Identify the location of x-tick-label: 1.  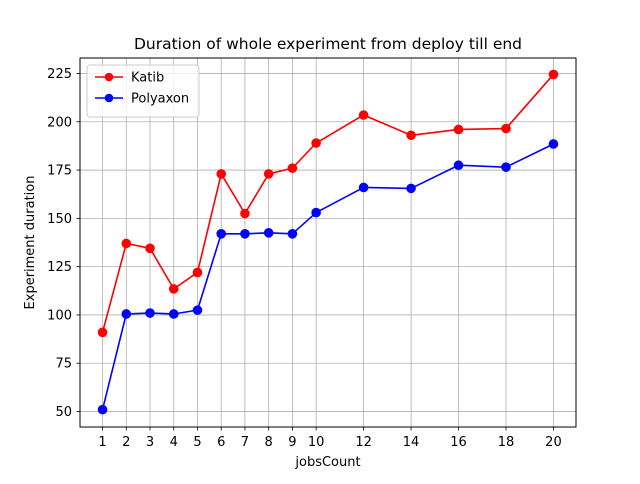
(102, 442).